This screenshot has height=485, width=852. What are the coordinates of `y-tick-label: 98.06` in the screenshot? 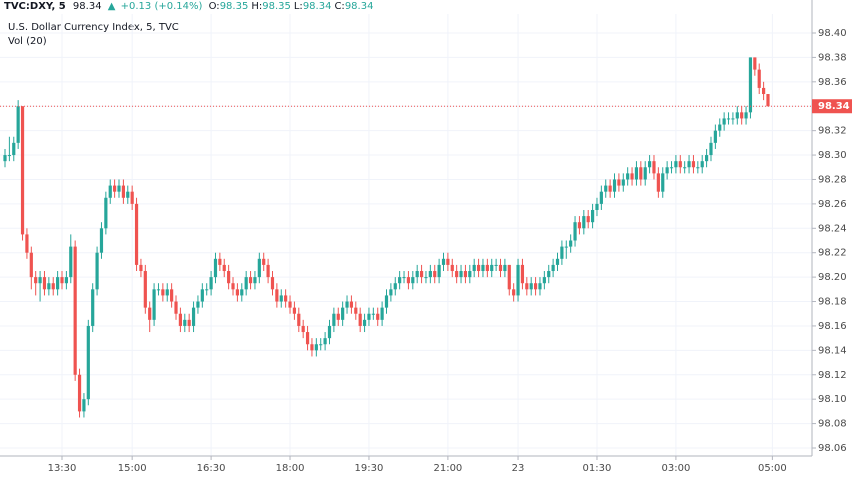 It's located at (832, 448).